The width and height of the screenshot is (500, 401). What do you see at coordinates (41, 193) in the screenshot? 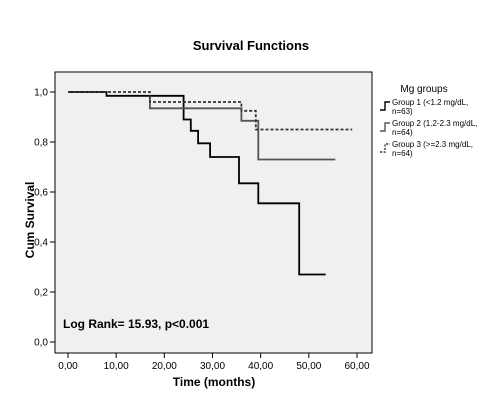
I see `y-tick-label: 0,6` at bounding box center [41, 193].